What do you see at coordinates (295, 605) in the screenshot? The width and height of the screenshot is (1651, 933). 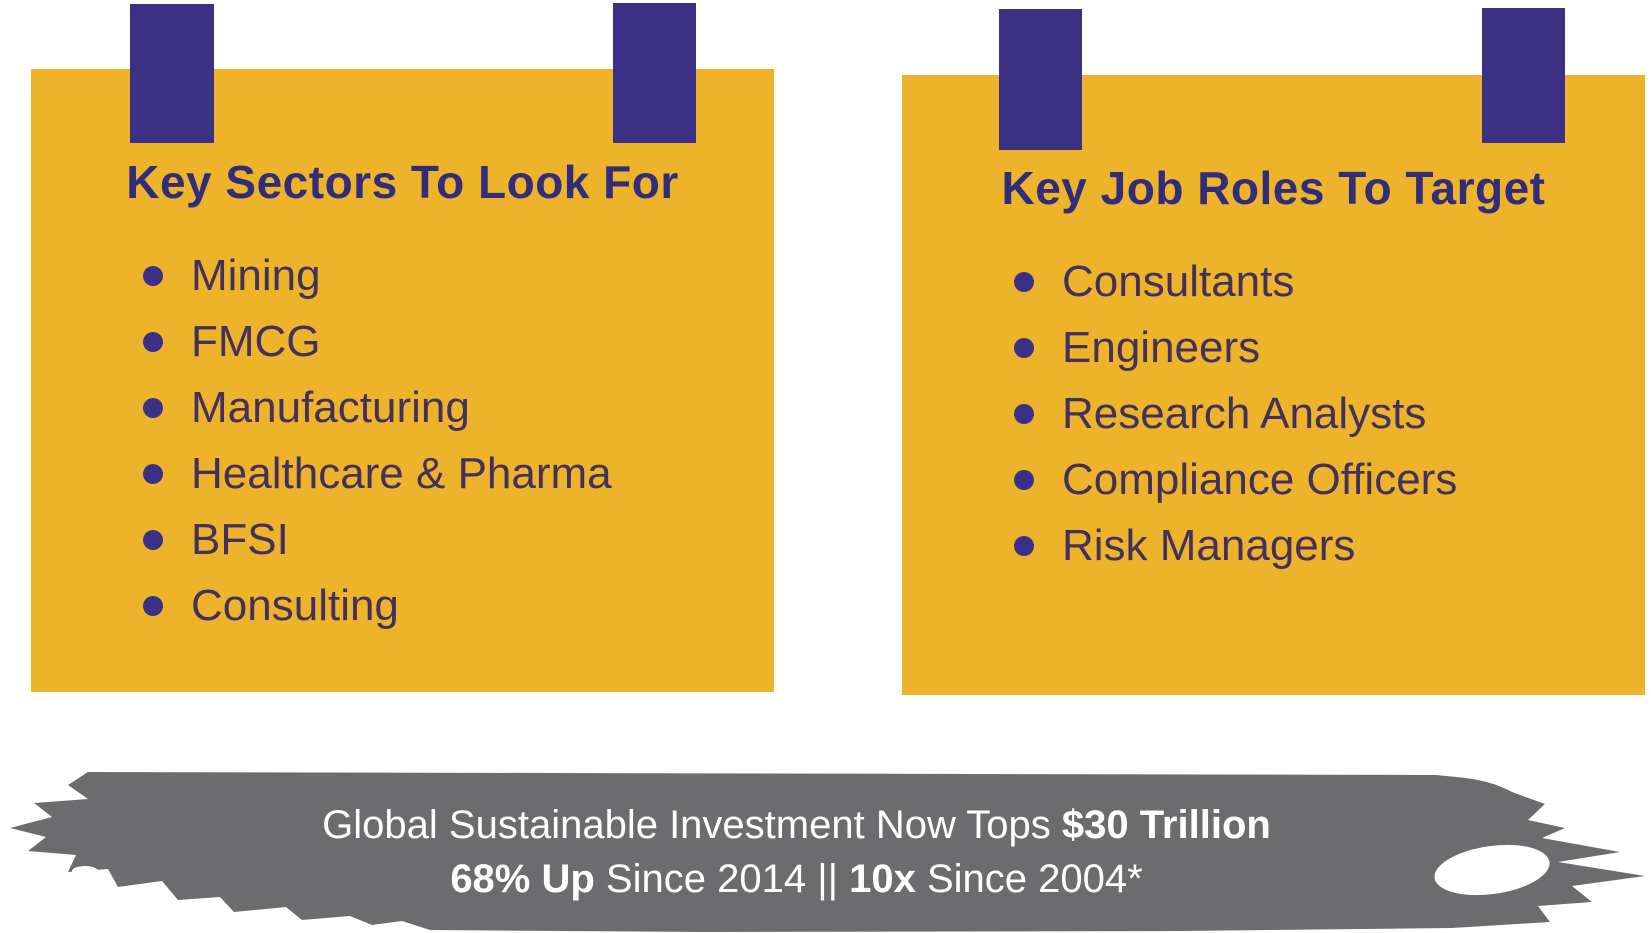 I see `list-item-label: Consulting` at bounding box center [295, 605].